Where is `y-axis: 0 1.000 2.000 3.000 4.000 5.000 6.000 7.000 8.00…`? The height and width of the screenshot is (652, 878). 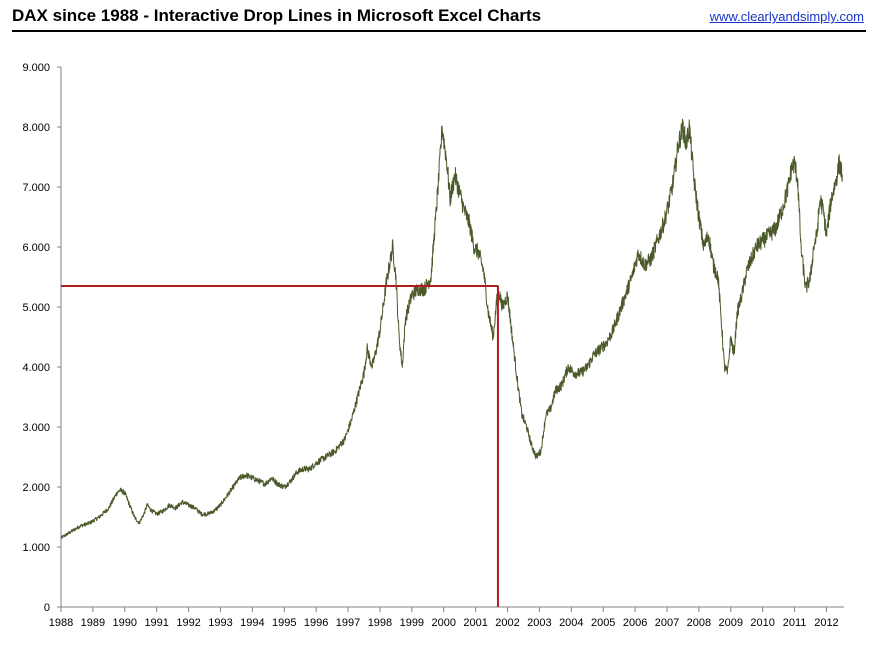 y-axis: 0 1.000 2.000 3.000 4.000 5.000 6.000 7.000 8.00… is located at coordinates (42, 338).